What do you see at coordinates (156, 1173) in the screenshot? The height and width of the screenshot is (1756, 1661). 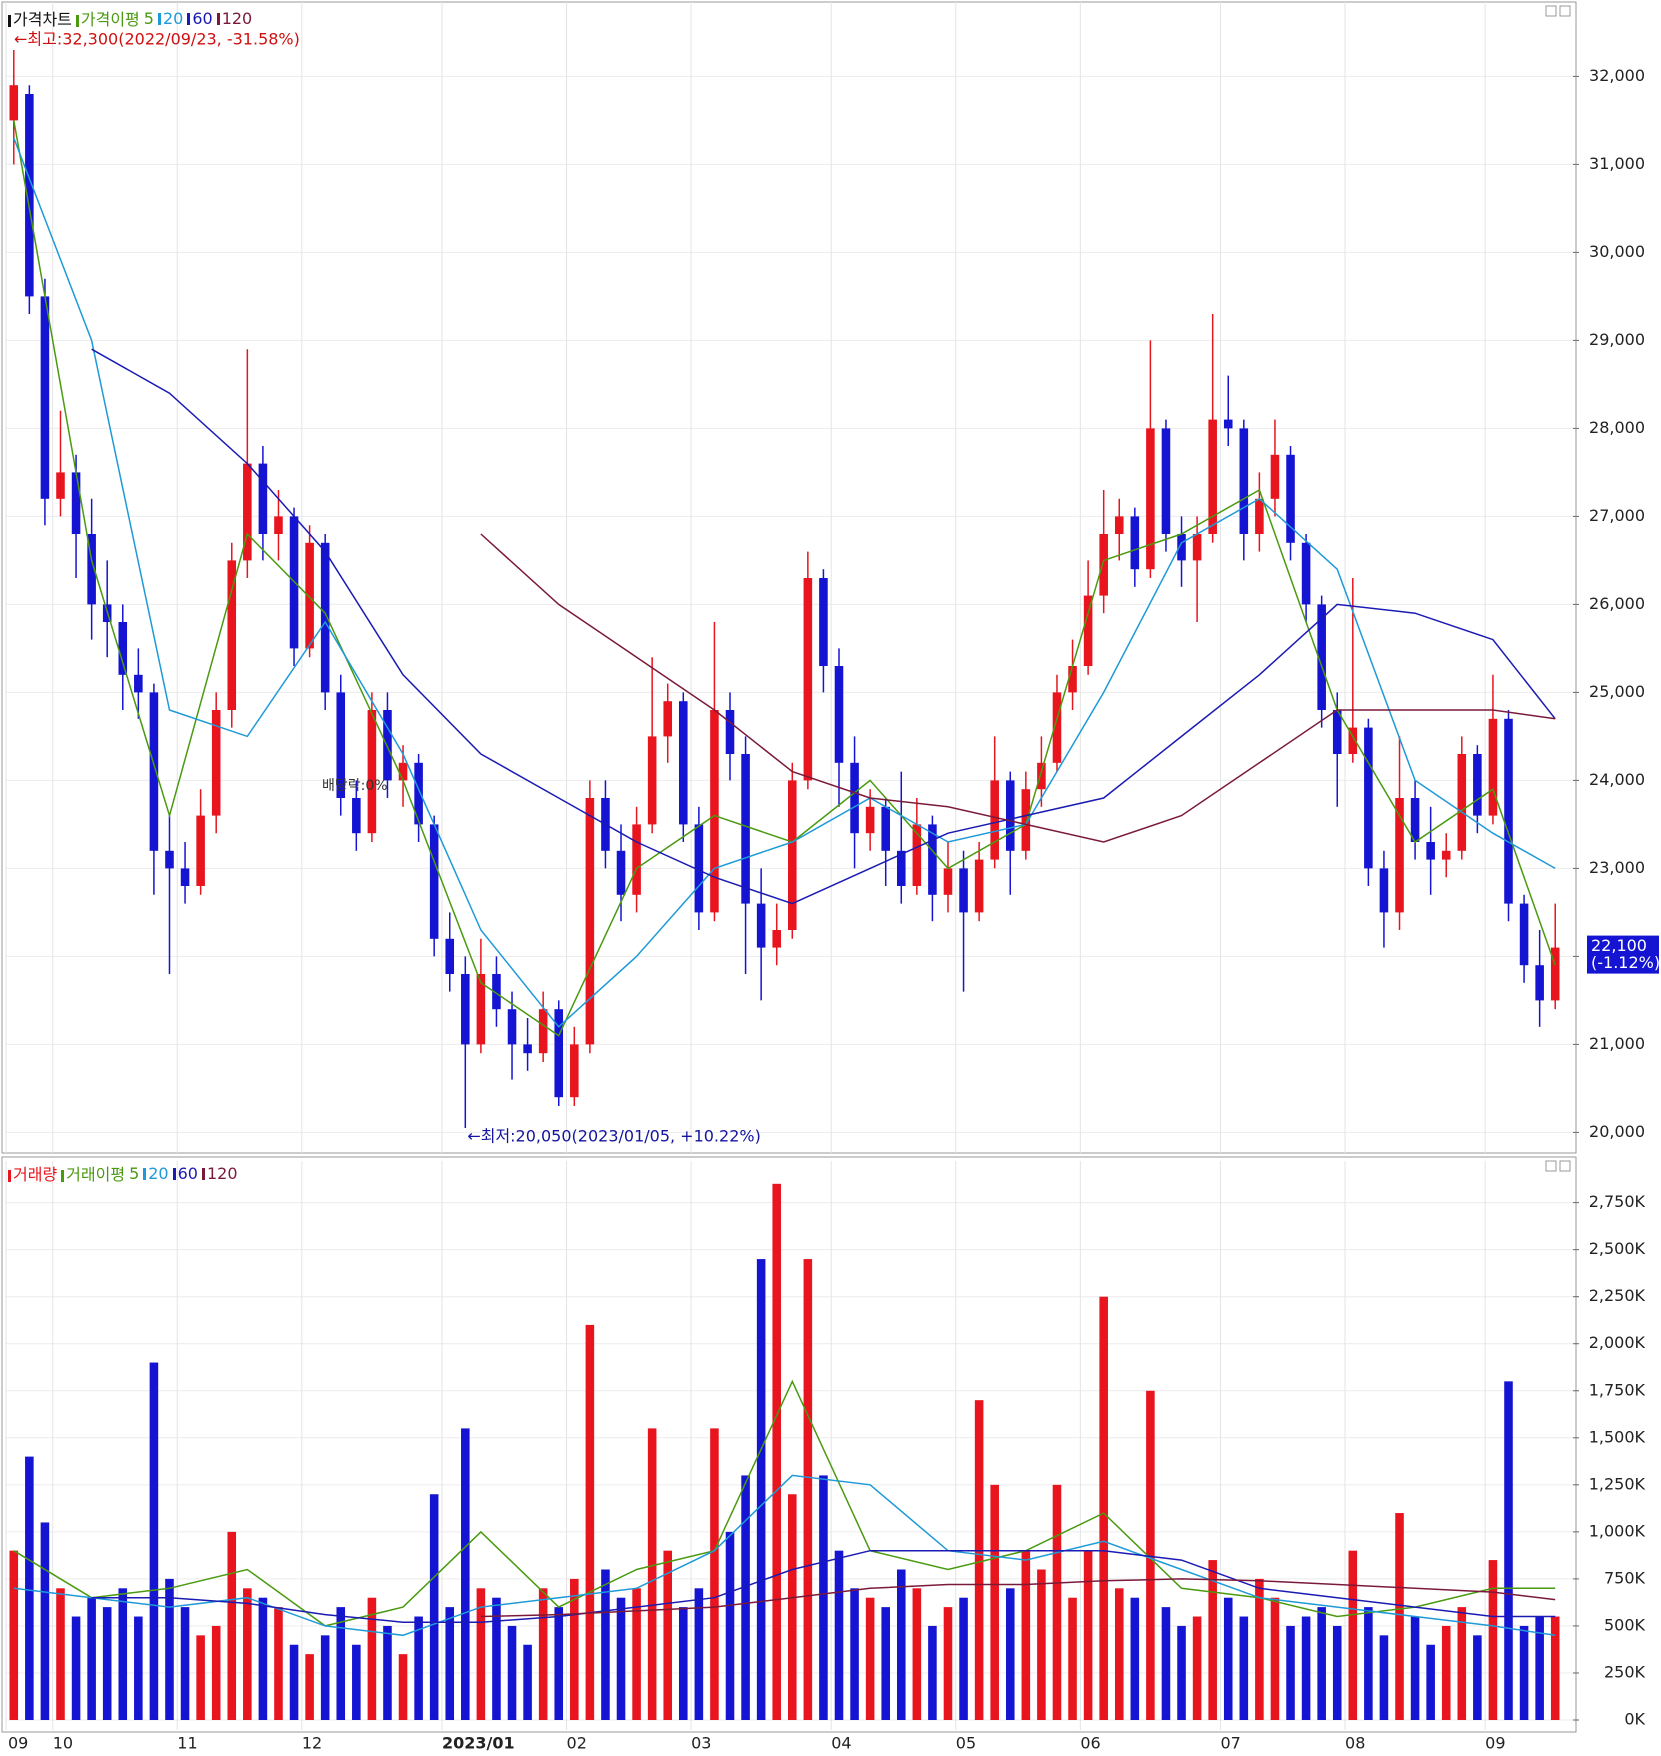 I see `legend-item: 20` at bounding box center [156, 1173].